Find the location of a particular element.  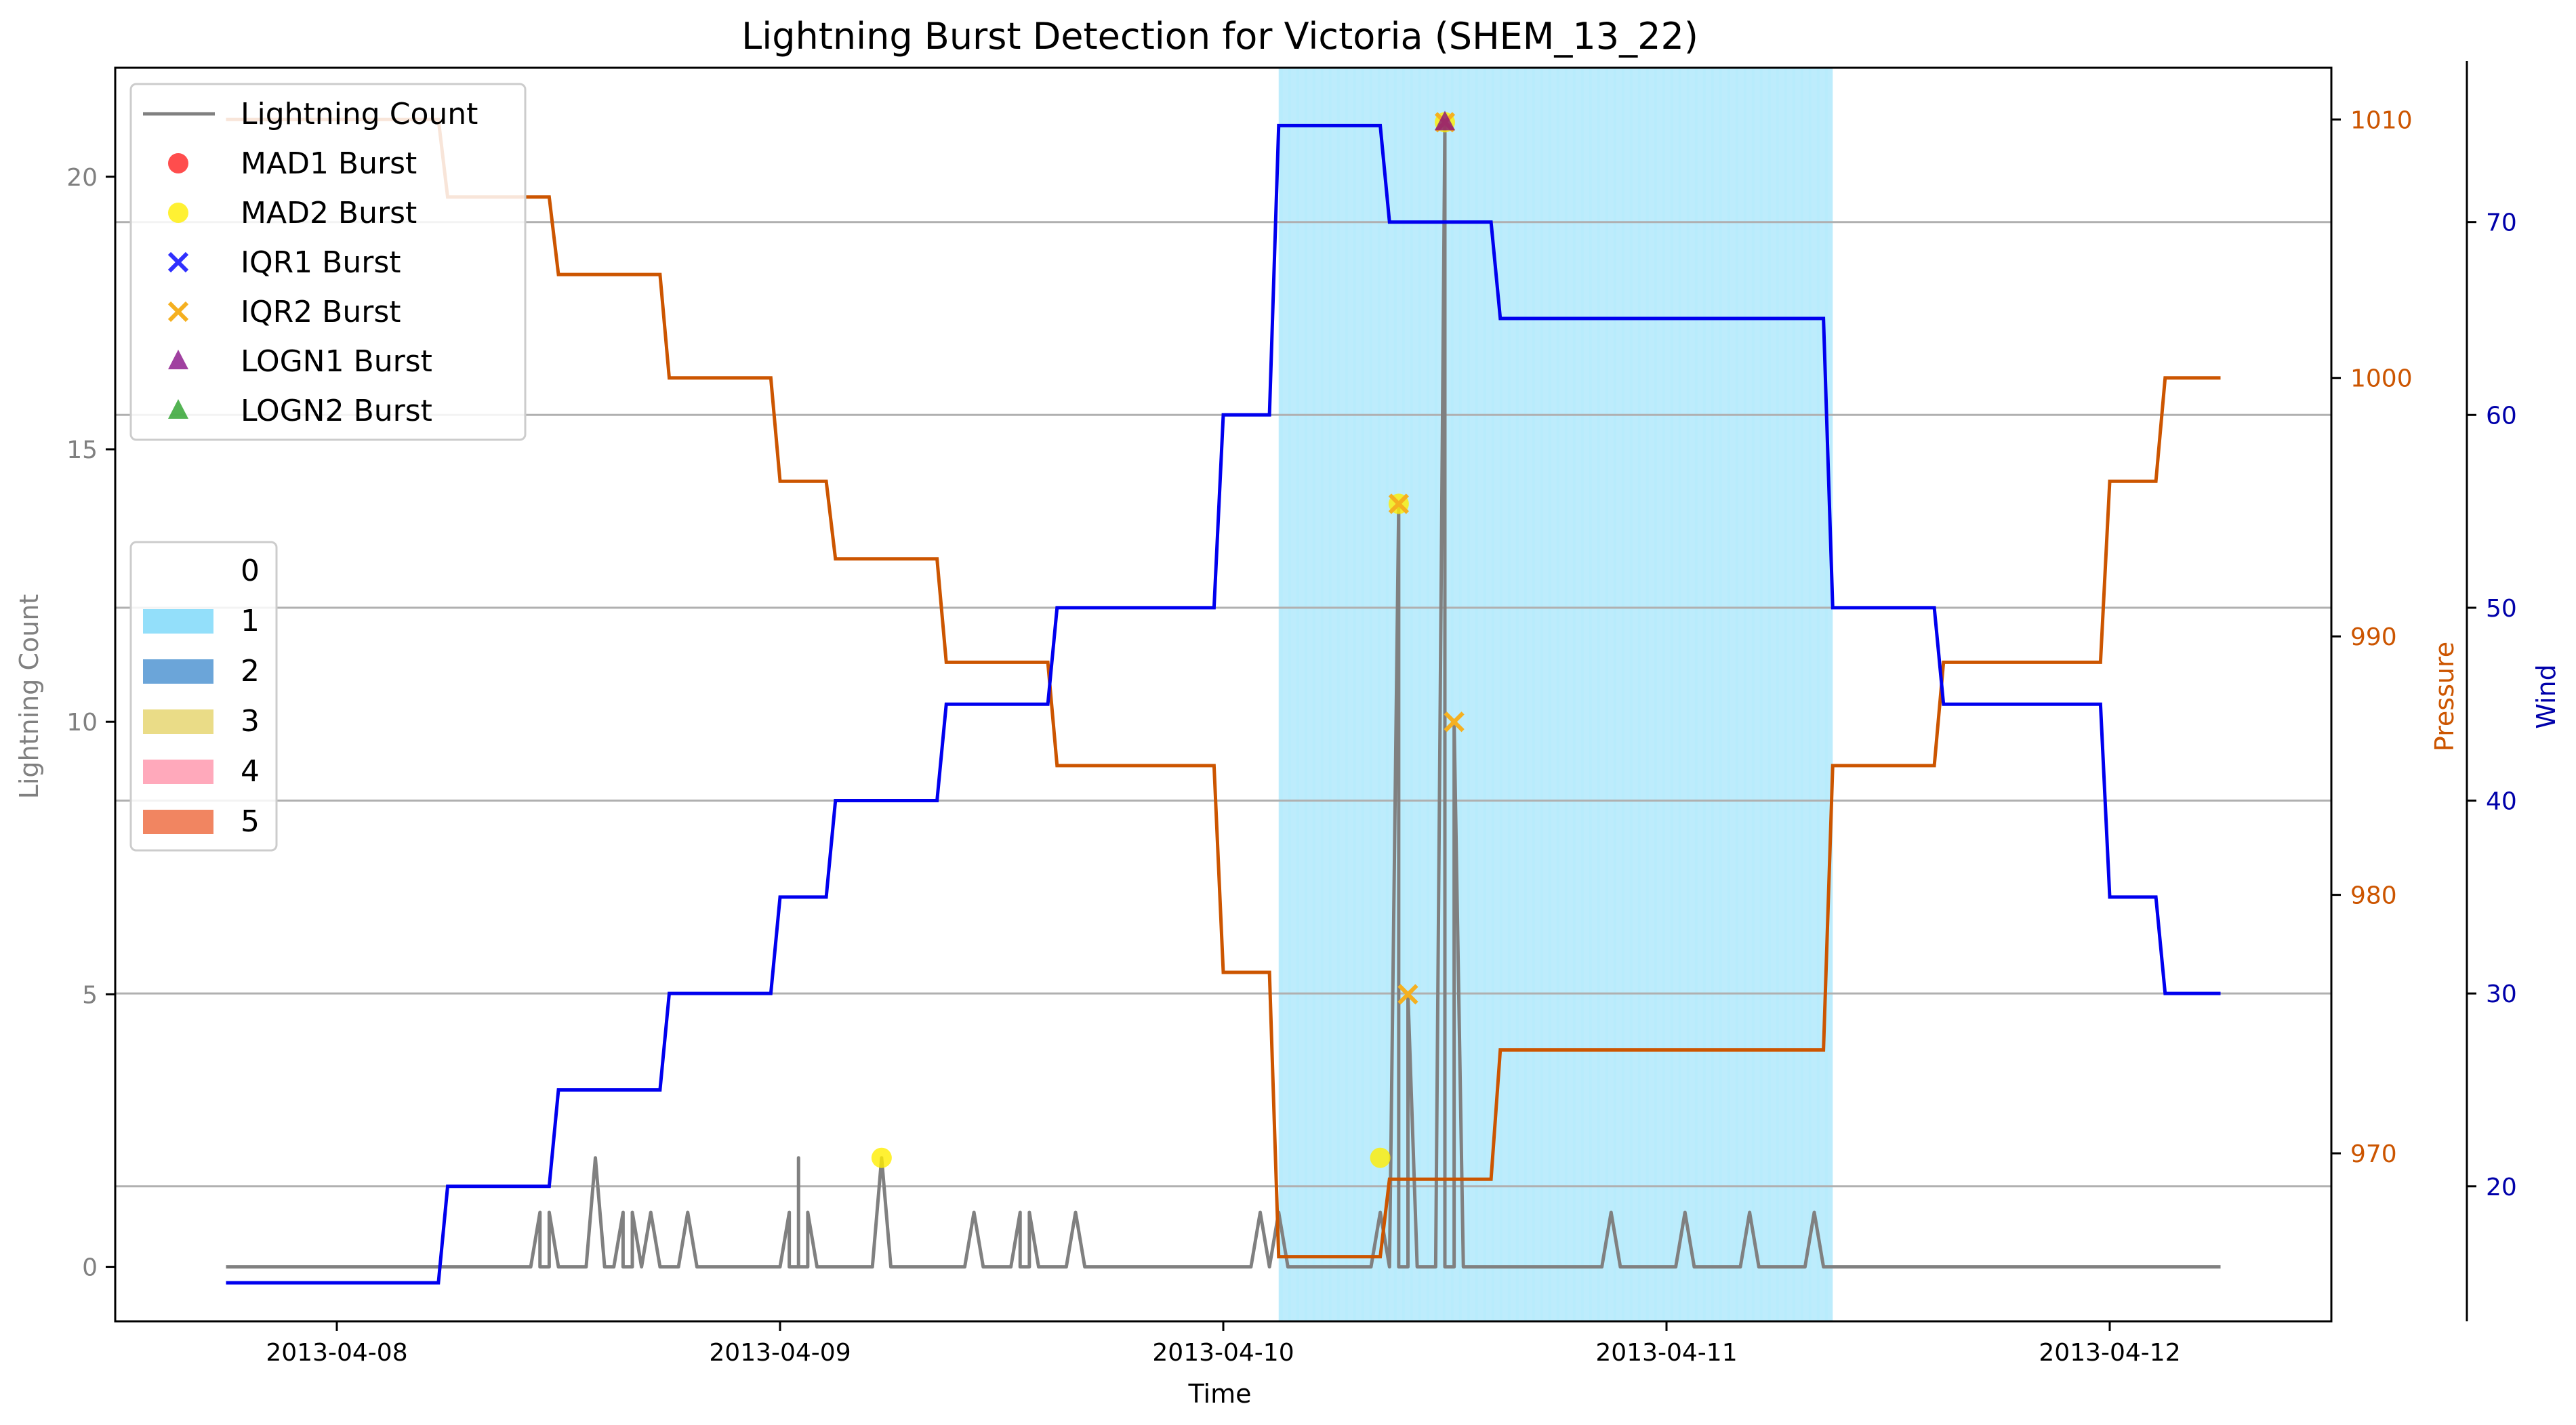

legend-series-label: MAD2 Burst is located at coordinates (329, 213).